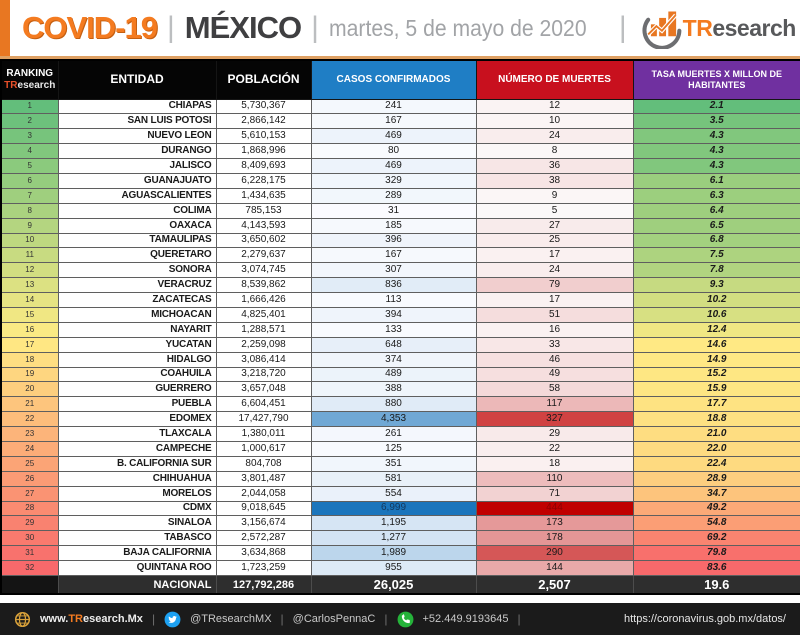  Describe the element at coordinates (393, 568) in the screenshot. I see `casos-cell: 955` at that location.